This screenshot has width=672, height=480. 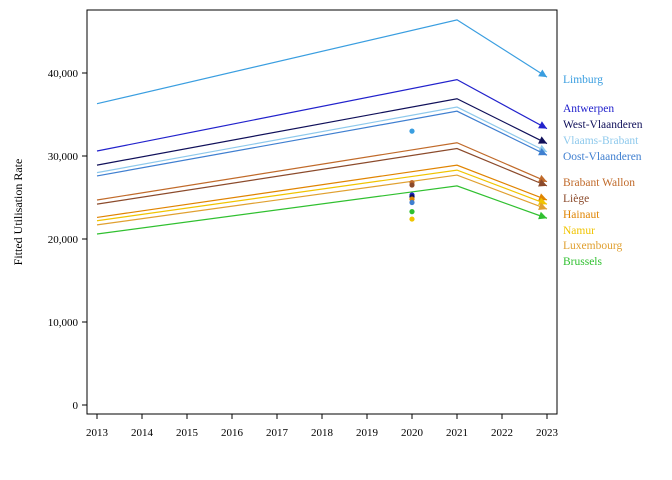 I want to click on x-tick-label: 2023, so click(x=547, y=433).